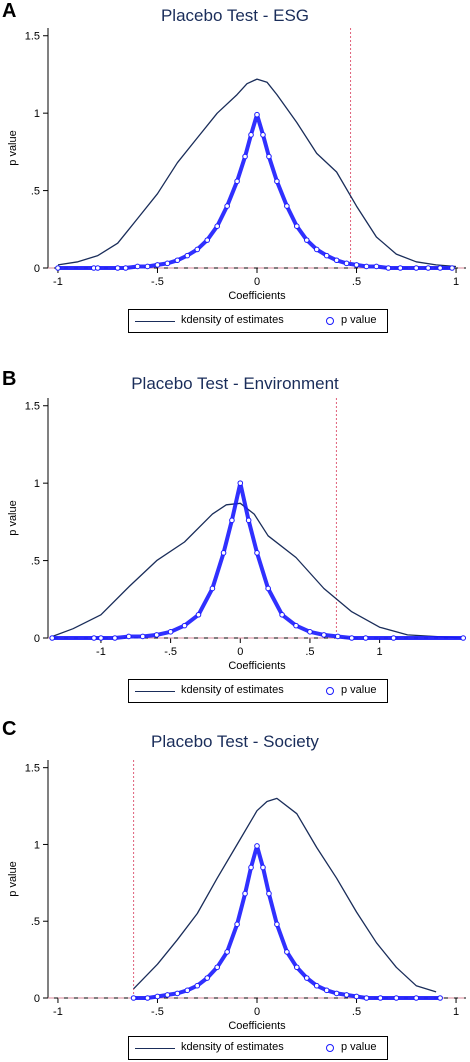 The image size is (470, 1062). What do you see at coordinates (235, 15) in the screenshot?
I see `chart-title: Placebo Test - ESG` at bounding box center [235, 15].